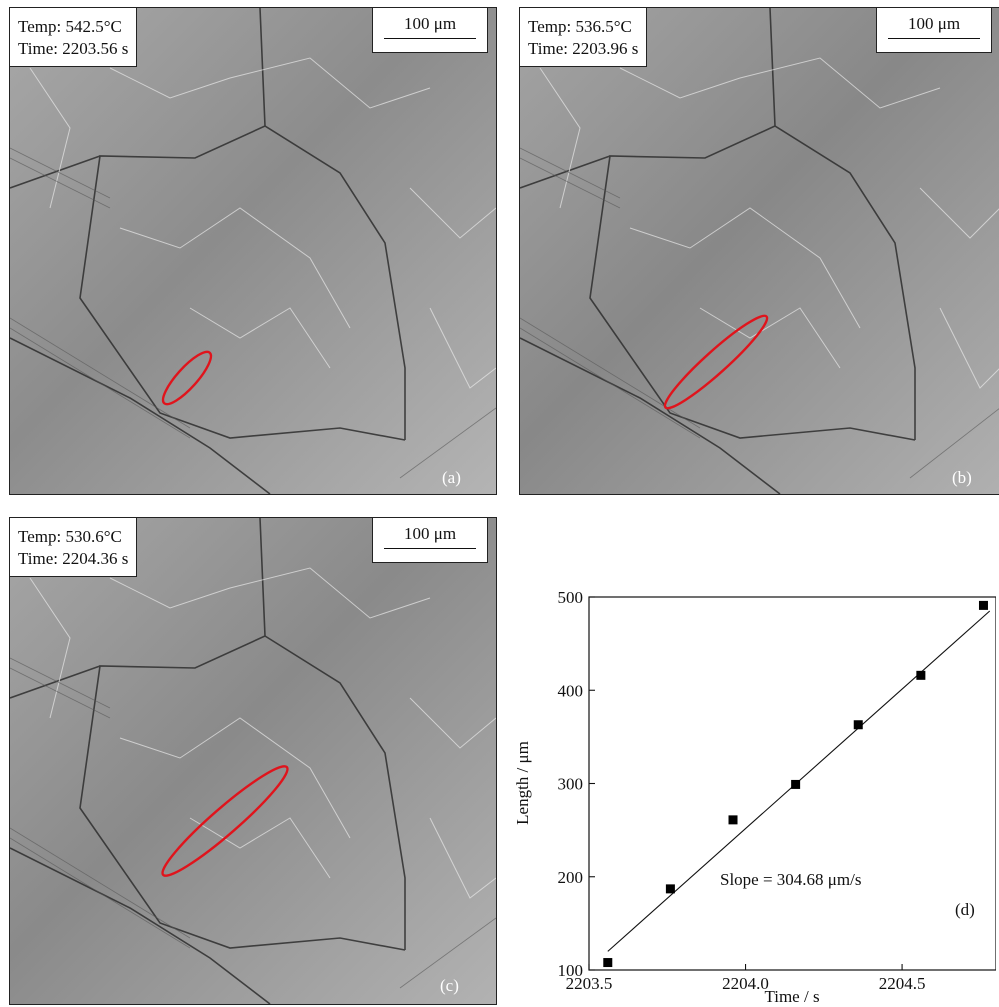 This screenshot has width=999, height=1007. I want to click on time-label-a: Time: 2203.56 s, so click(73, 48).